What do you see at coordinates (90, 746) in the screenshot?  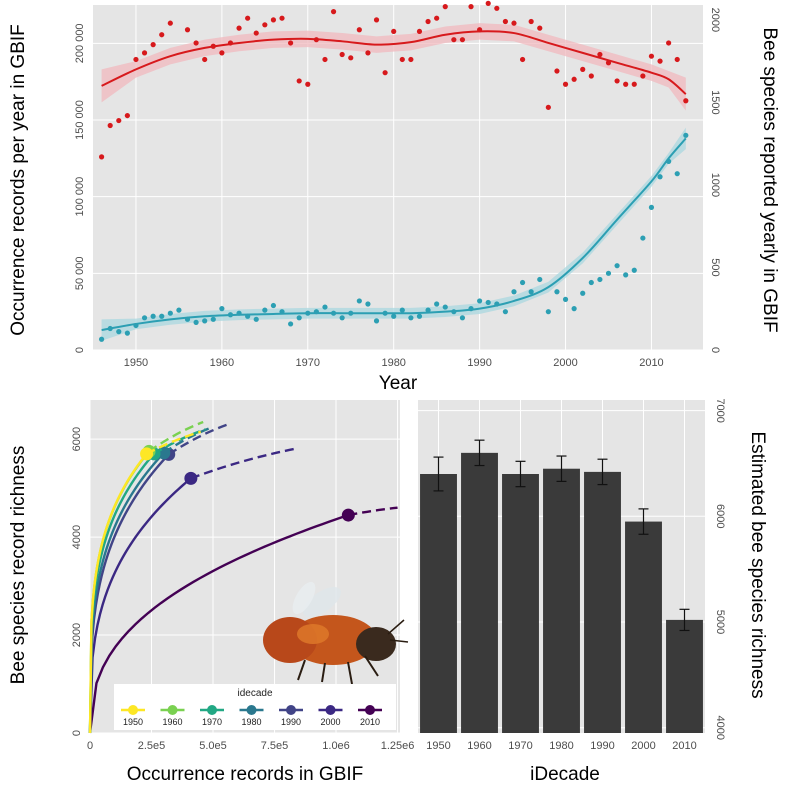 I see `x-tick-label: 0` at bounding box center [90, 746].